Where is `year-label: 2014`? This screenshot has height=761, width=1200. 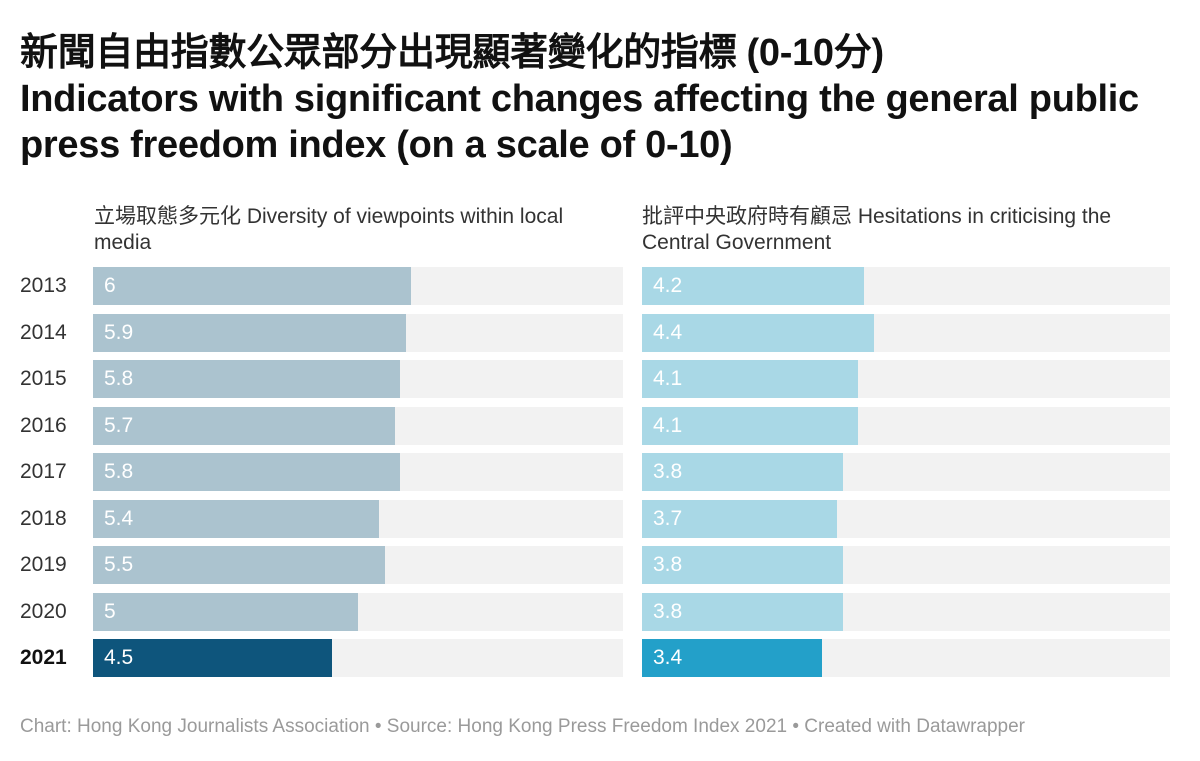
year-label: 2014 is located at coordinates (43, 332).